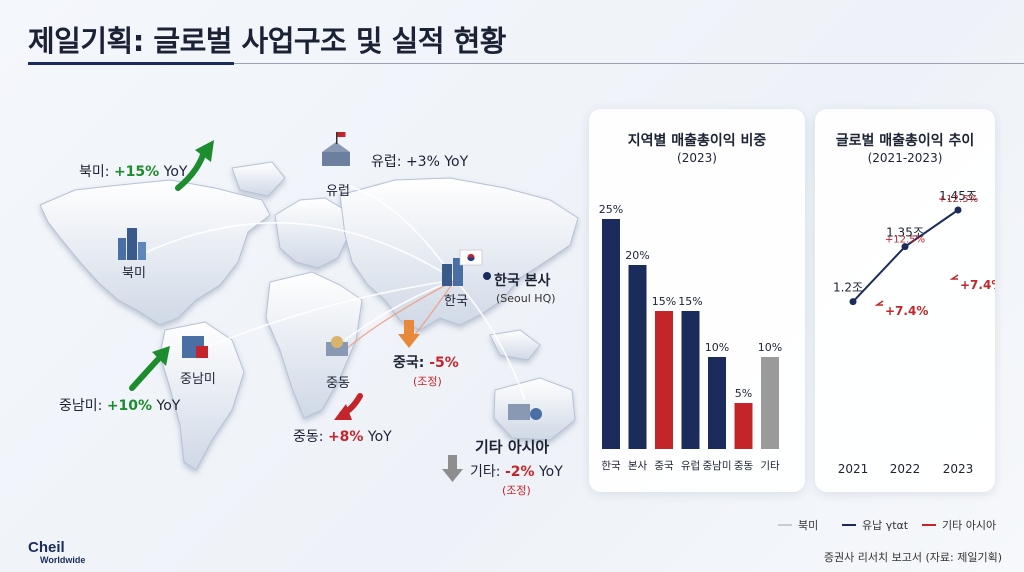  What do you see at coordinates (426, 363) in the screenshot?
I see `growth-china: 중국: -5%` at bounding box center [426, 363].